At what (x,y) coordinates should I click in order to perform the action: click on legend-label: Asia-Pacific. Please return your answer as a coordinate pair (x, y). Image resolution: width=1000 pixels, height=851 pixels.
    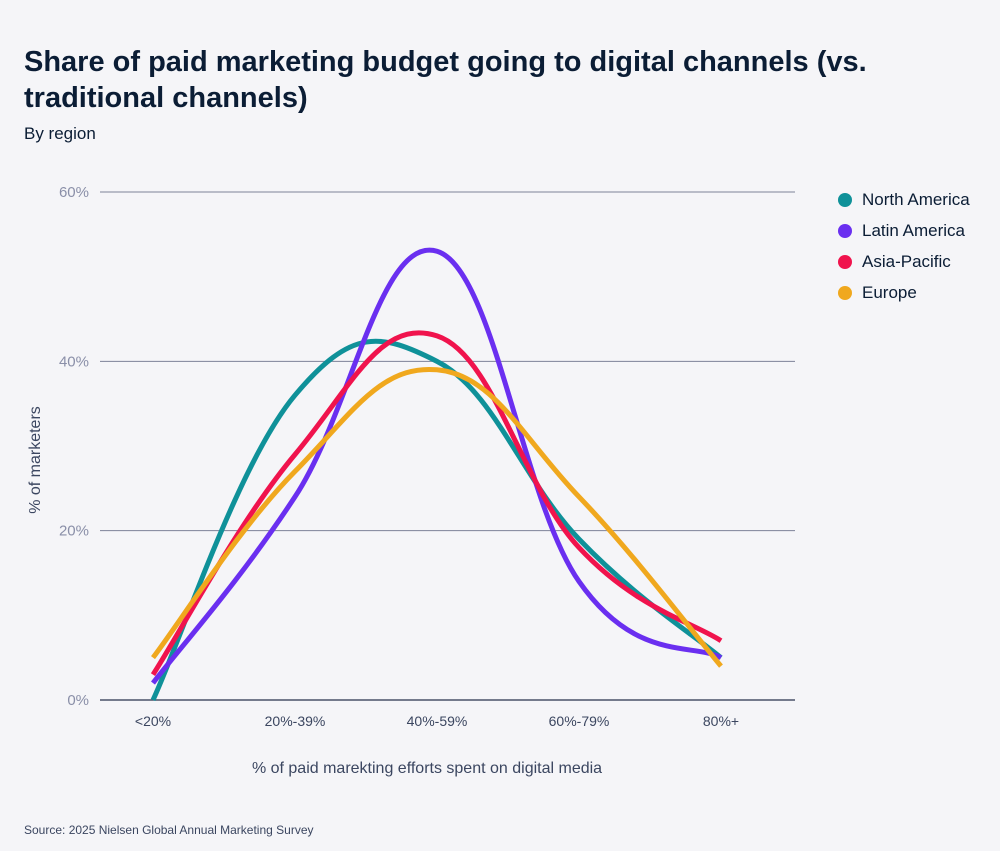
    Looking at the image, I should click on (906, 261).